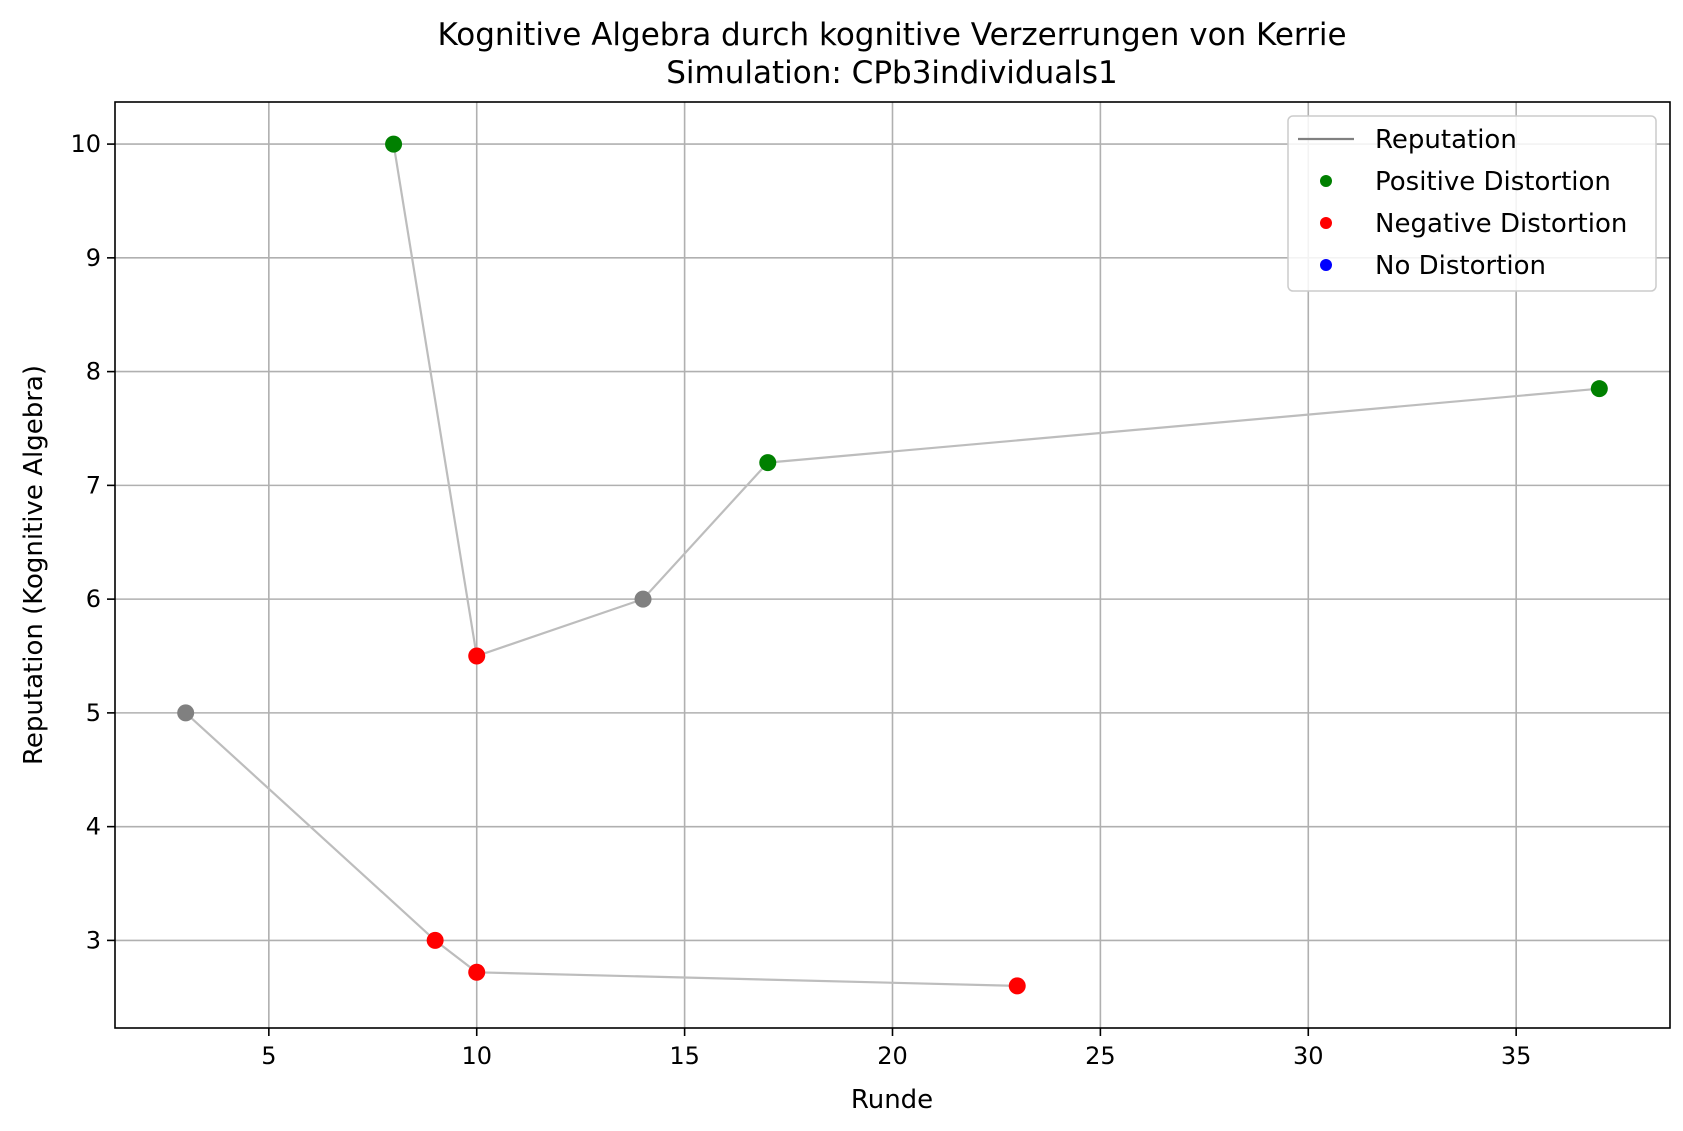 This screenshot has width=1683, height=1131. What do you see at coordinates (1493, 182) in the screenshot?
I see `legend-label: Positive Distortion` at bounding box center [1493, 182].